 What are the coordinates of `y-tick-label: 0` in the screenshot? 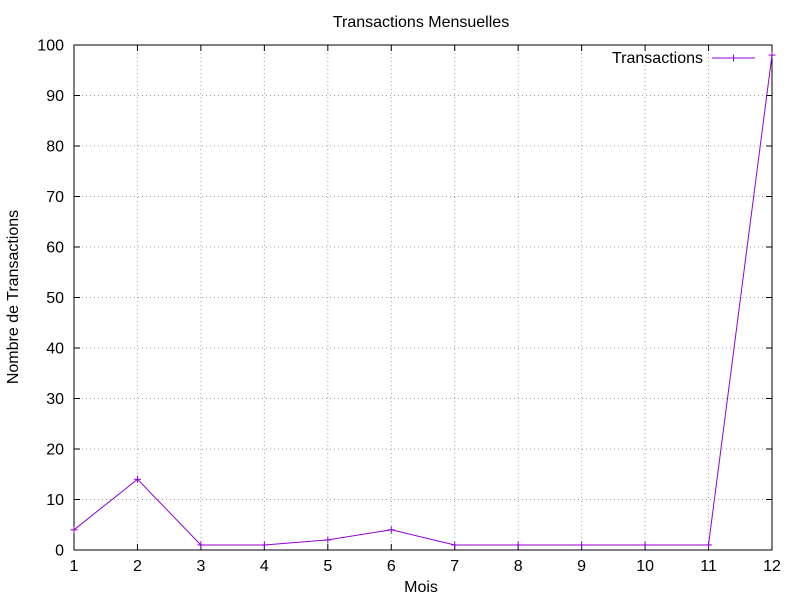 It's located at (59, 551).